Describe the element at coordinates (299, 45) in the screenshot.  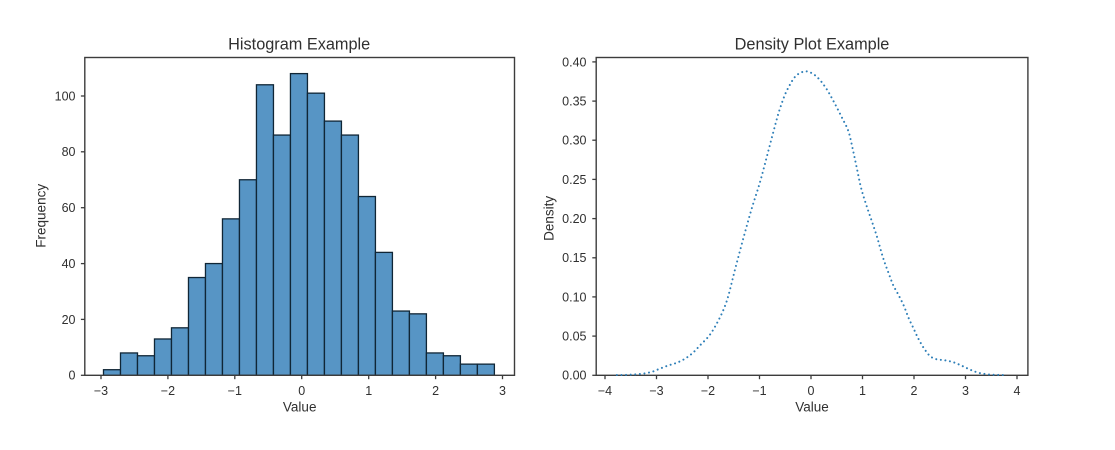
I see `svg-text: Histogram Example` at that location.